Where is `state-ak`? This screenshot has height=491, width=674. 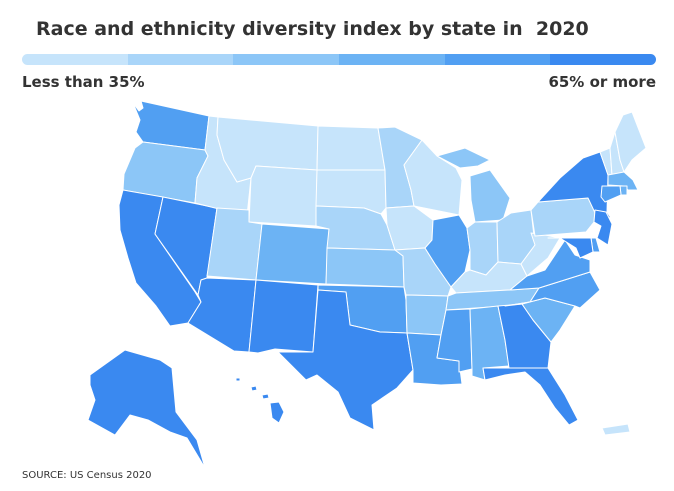 state-ak is located at coordinates (146, 409).